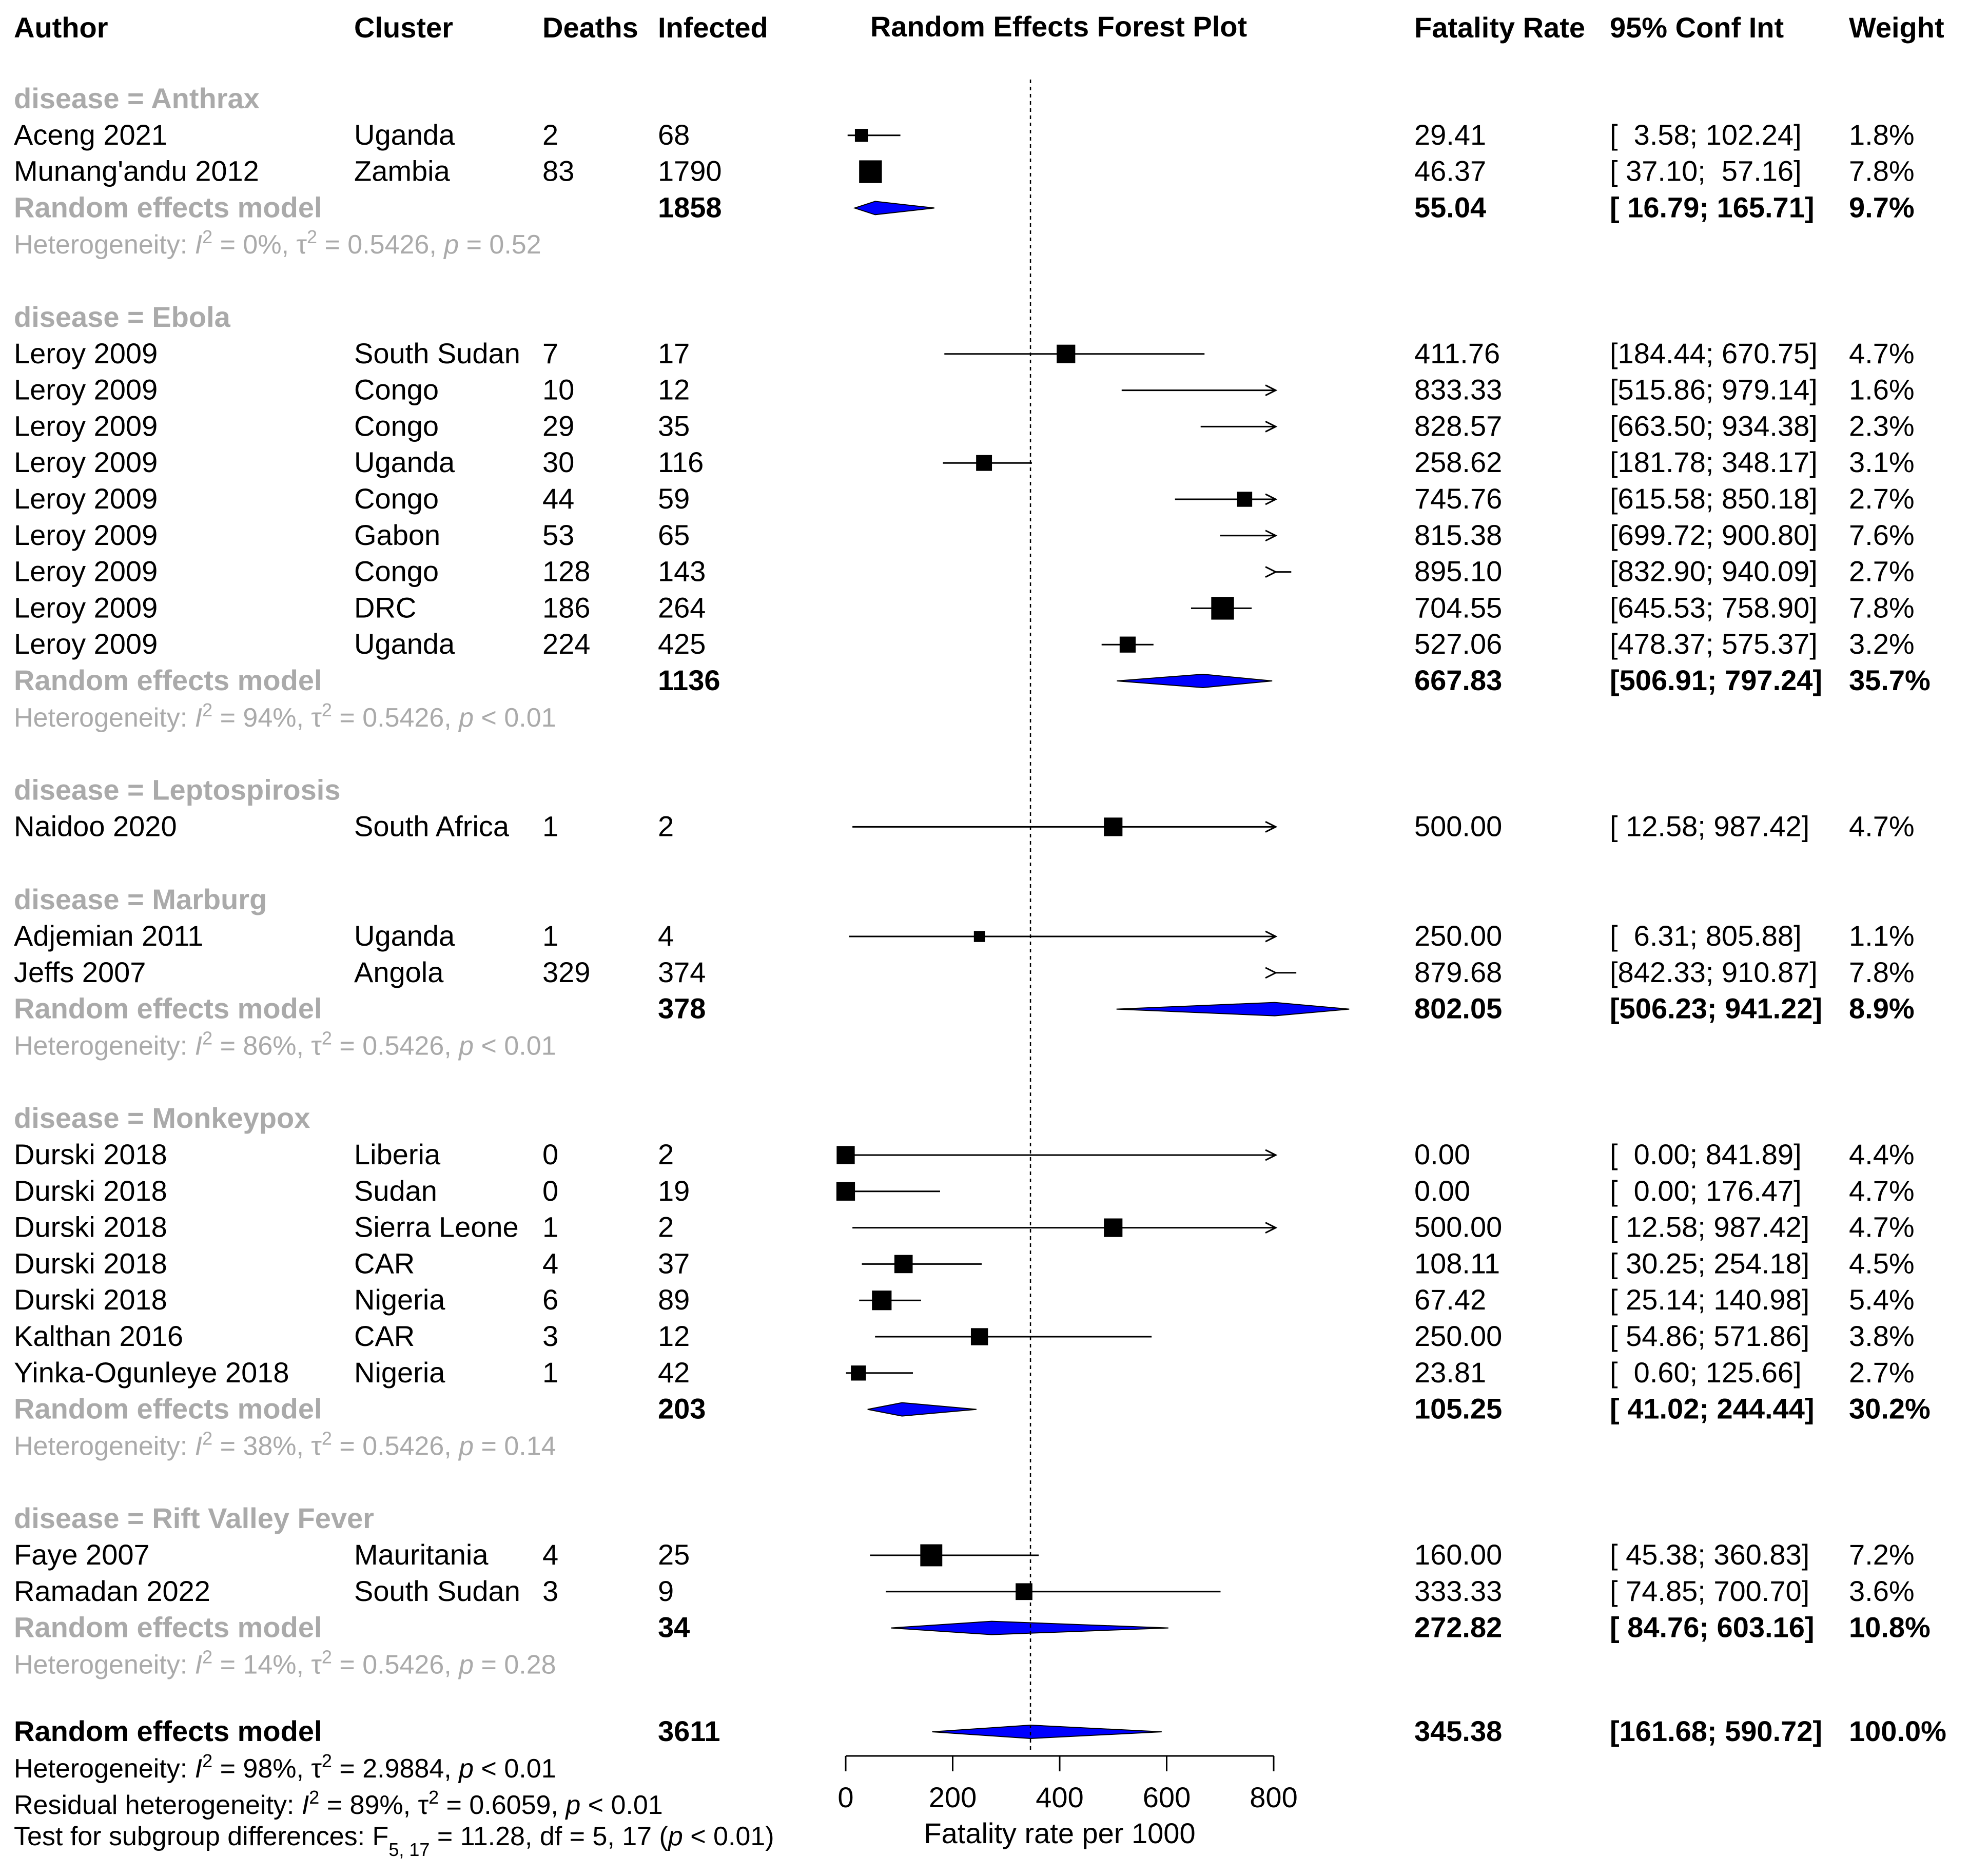  Describe the element at coordinates (80, 972) in the screenshot. I see `study-author: Jeffs 2007` at that location.